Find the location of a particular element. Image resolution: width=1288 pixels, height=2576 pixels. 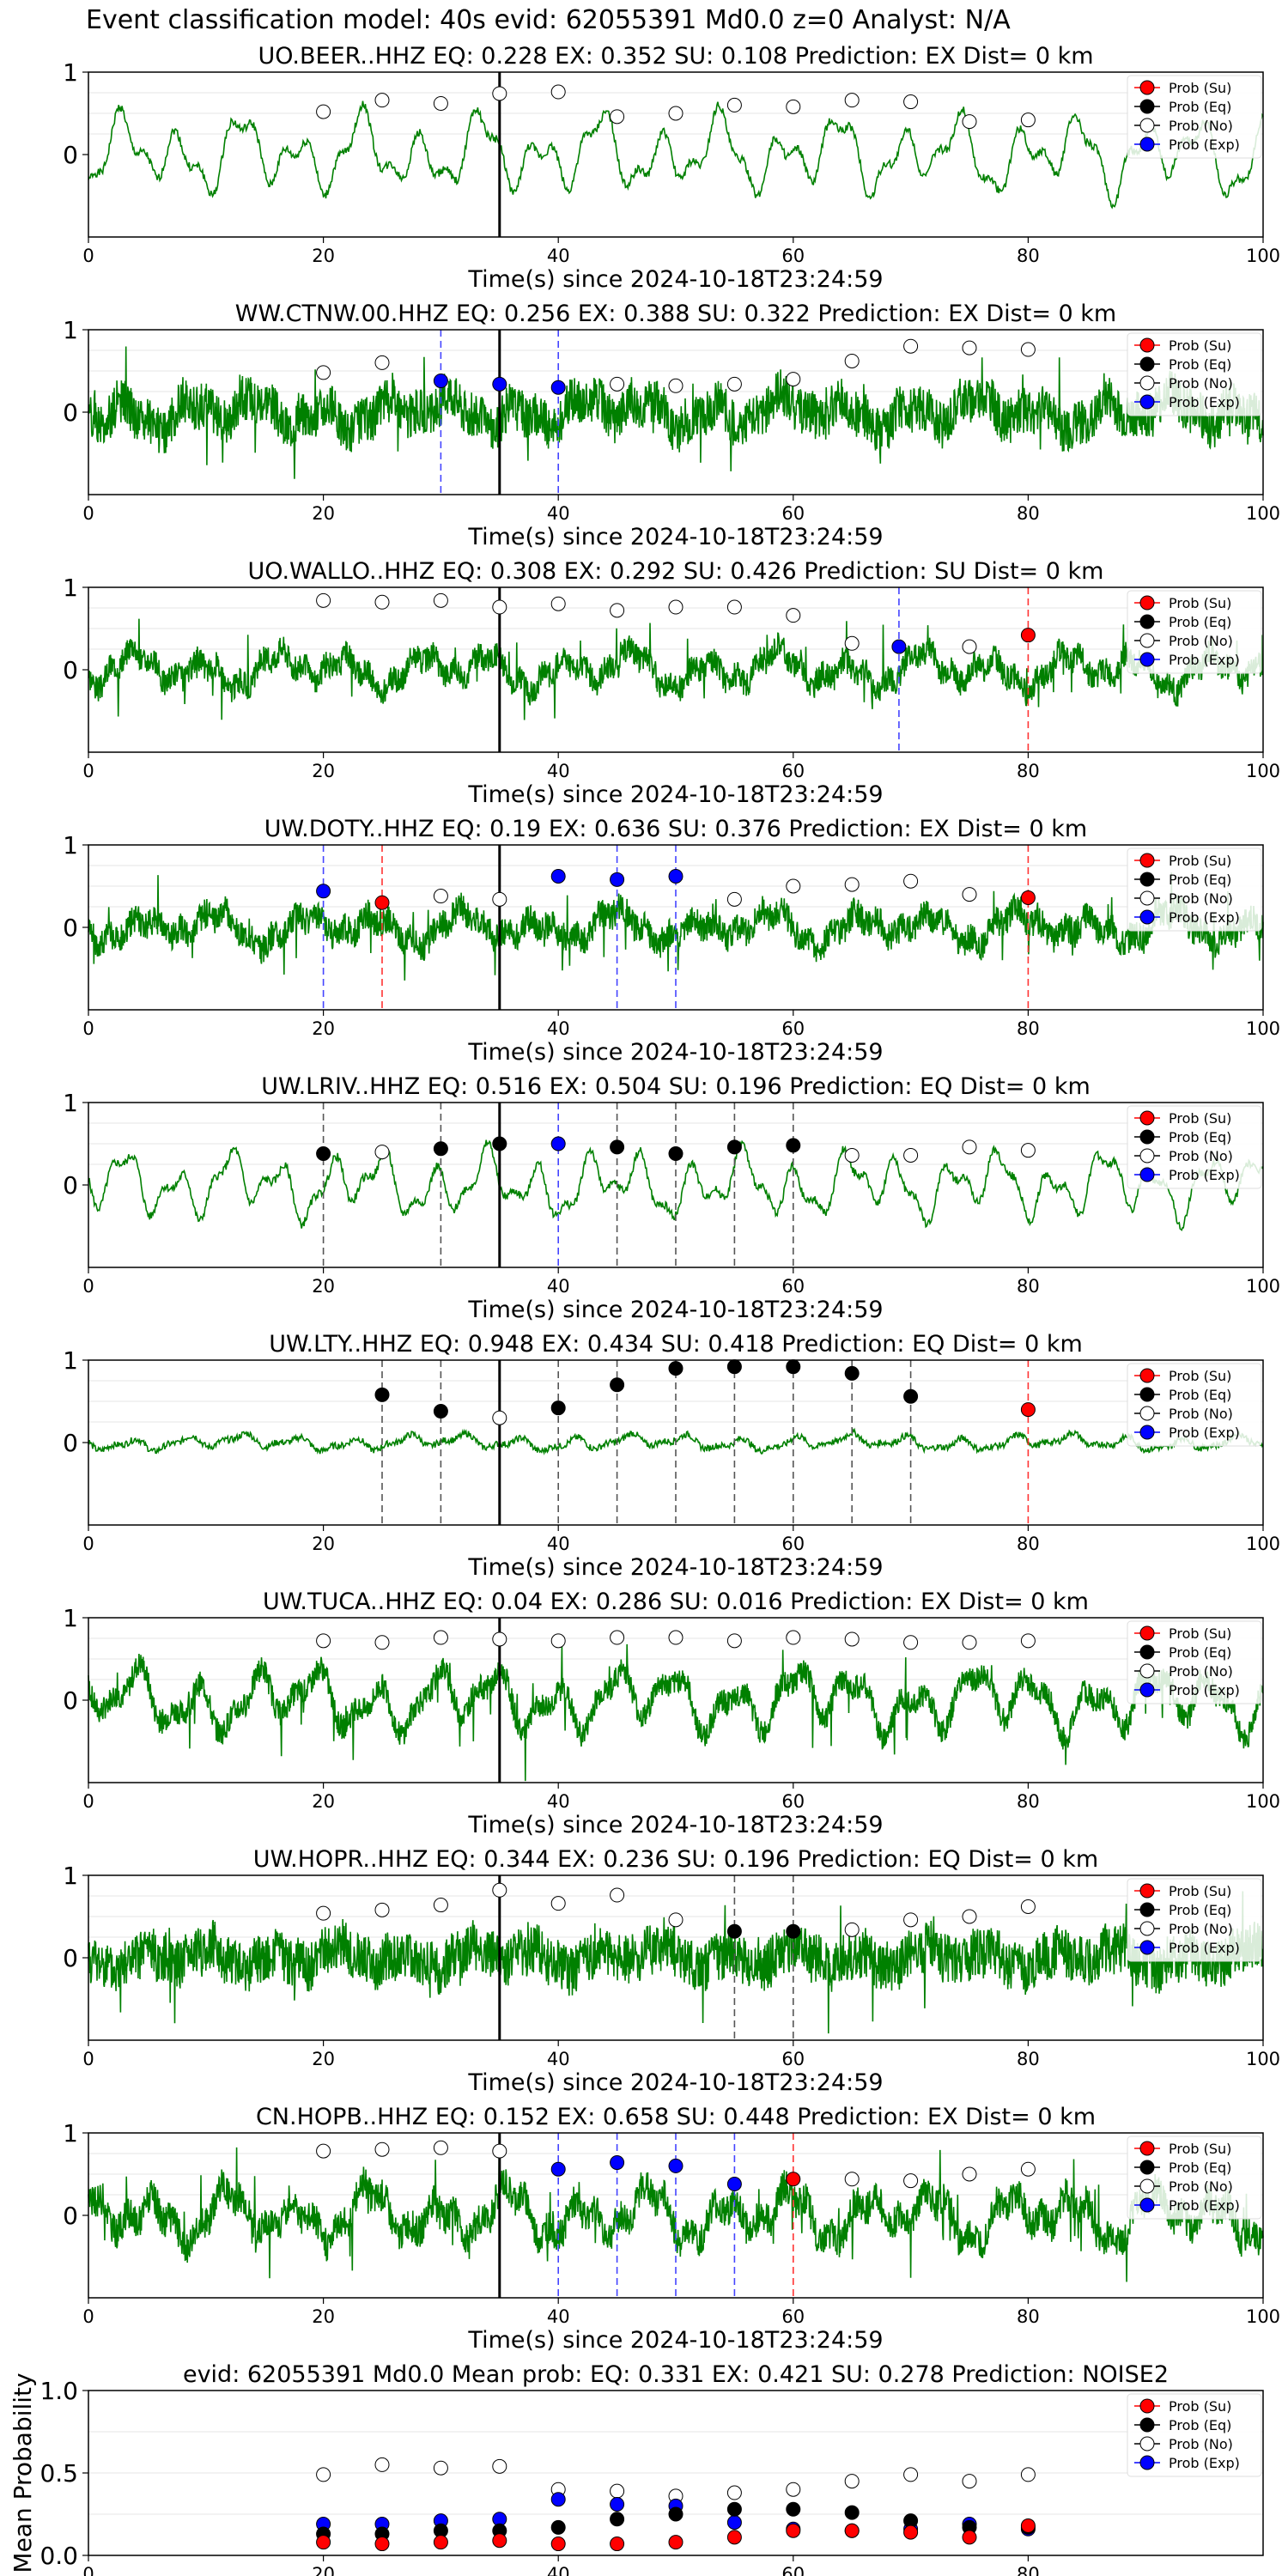

panel-5-legend-label-su: Prob (Su) is located at coordinates (1200, 1118).